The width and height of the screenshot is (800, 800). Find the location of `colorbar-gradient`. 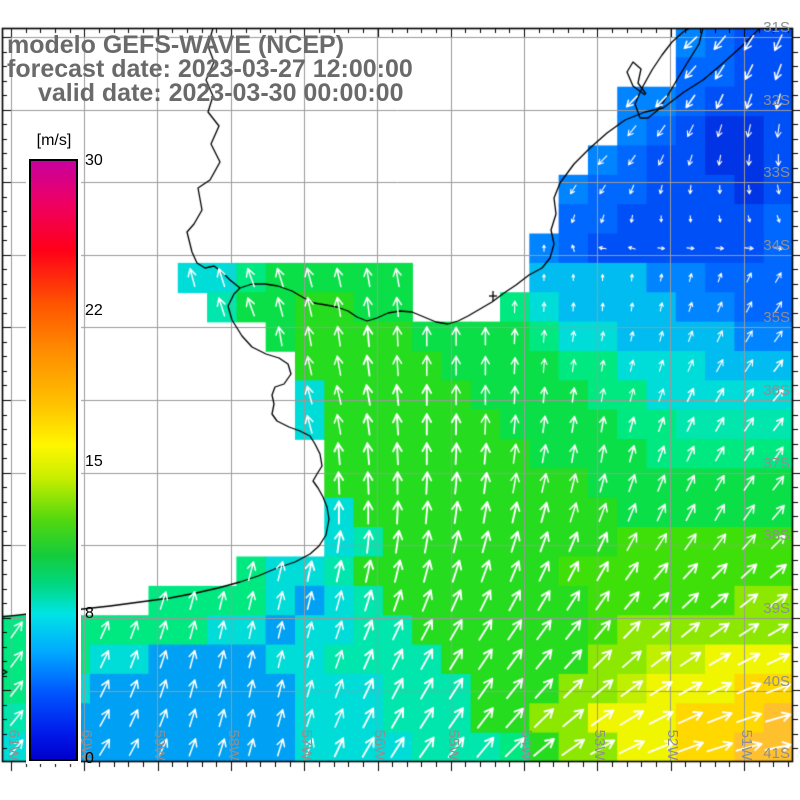

colorbar-gradient is located at coordinates (53, 460).